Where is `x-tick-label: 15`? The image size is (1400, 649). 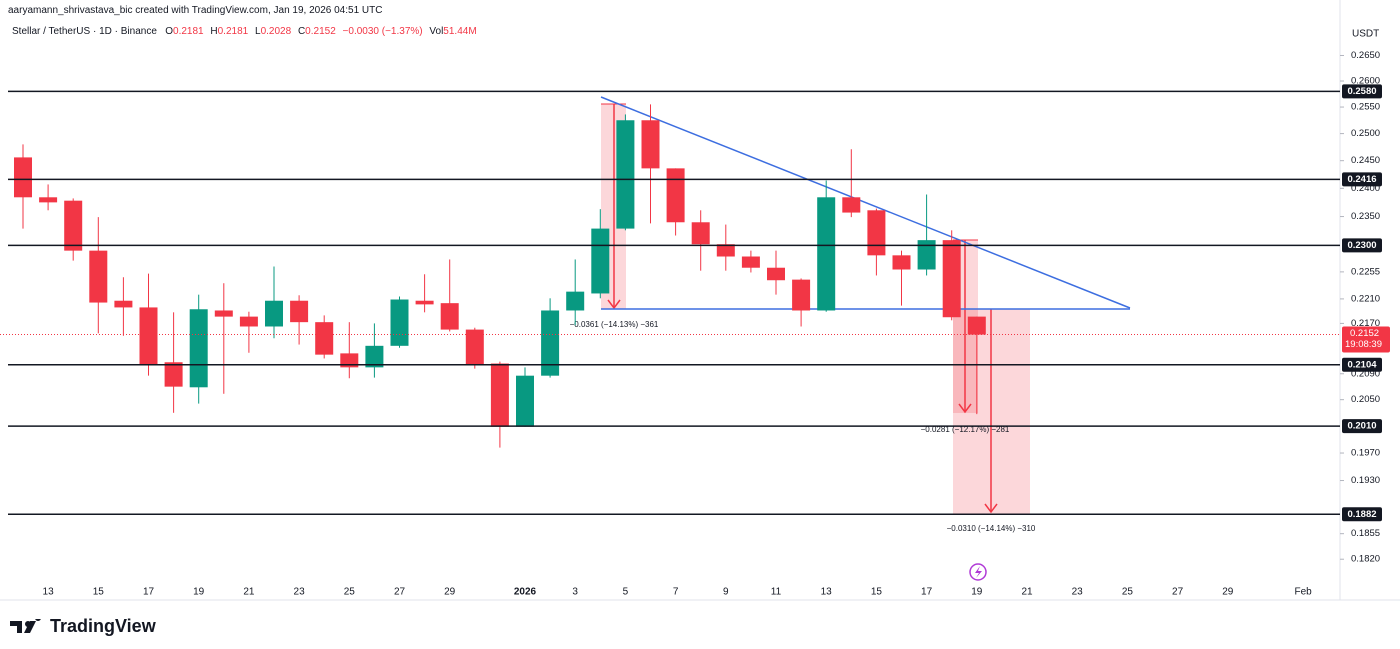
x-tick-label: 15 is located at coordinates (877, 592).